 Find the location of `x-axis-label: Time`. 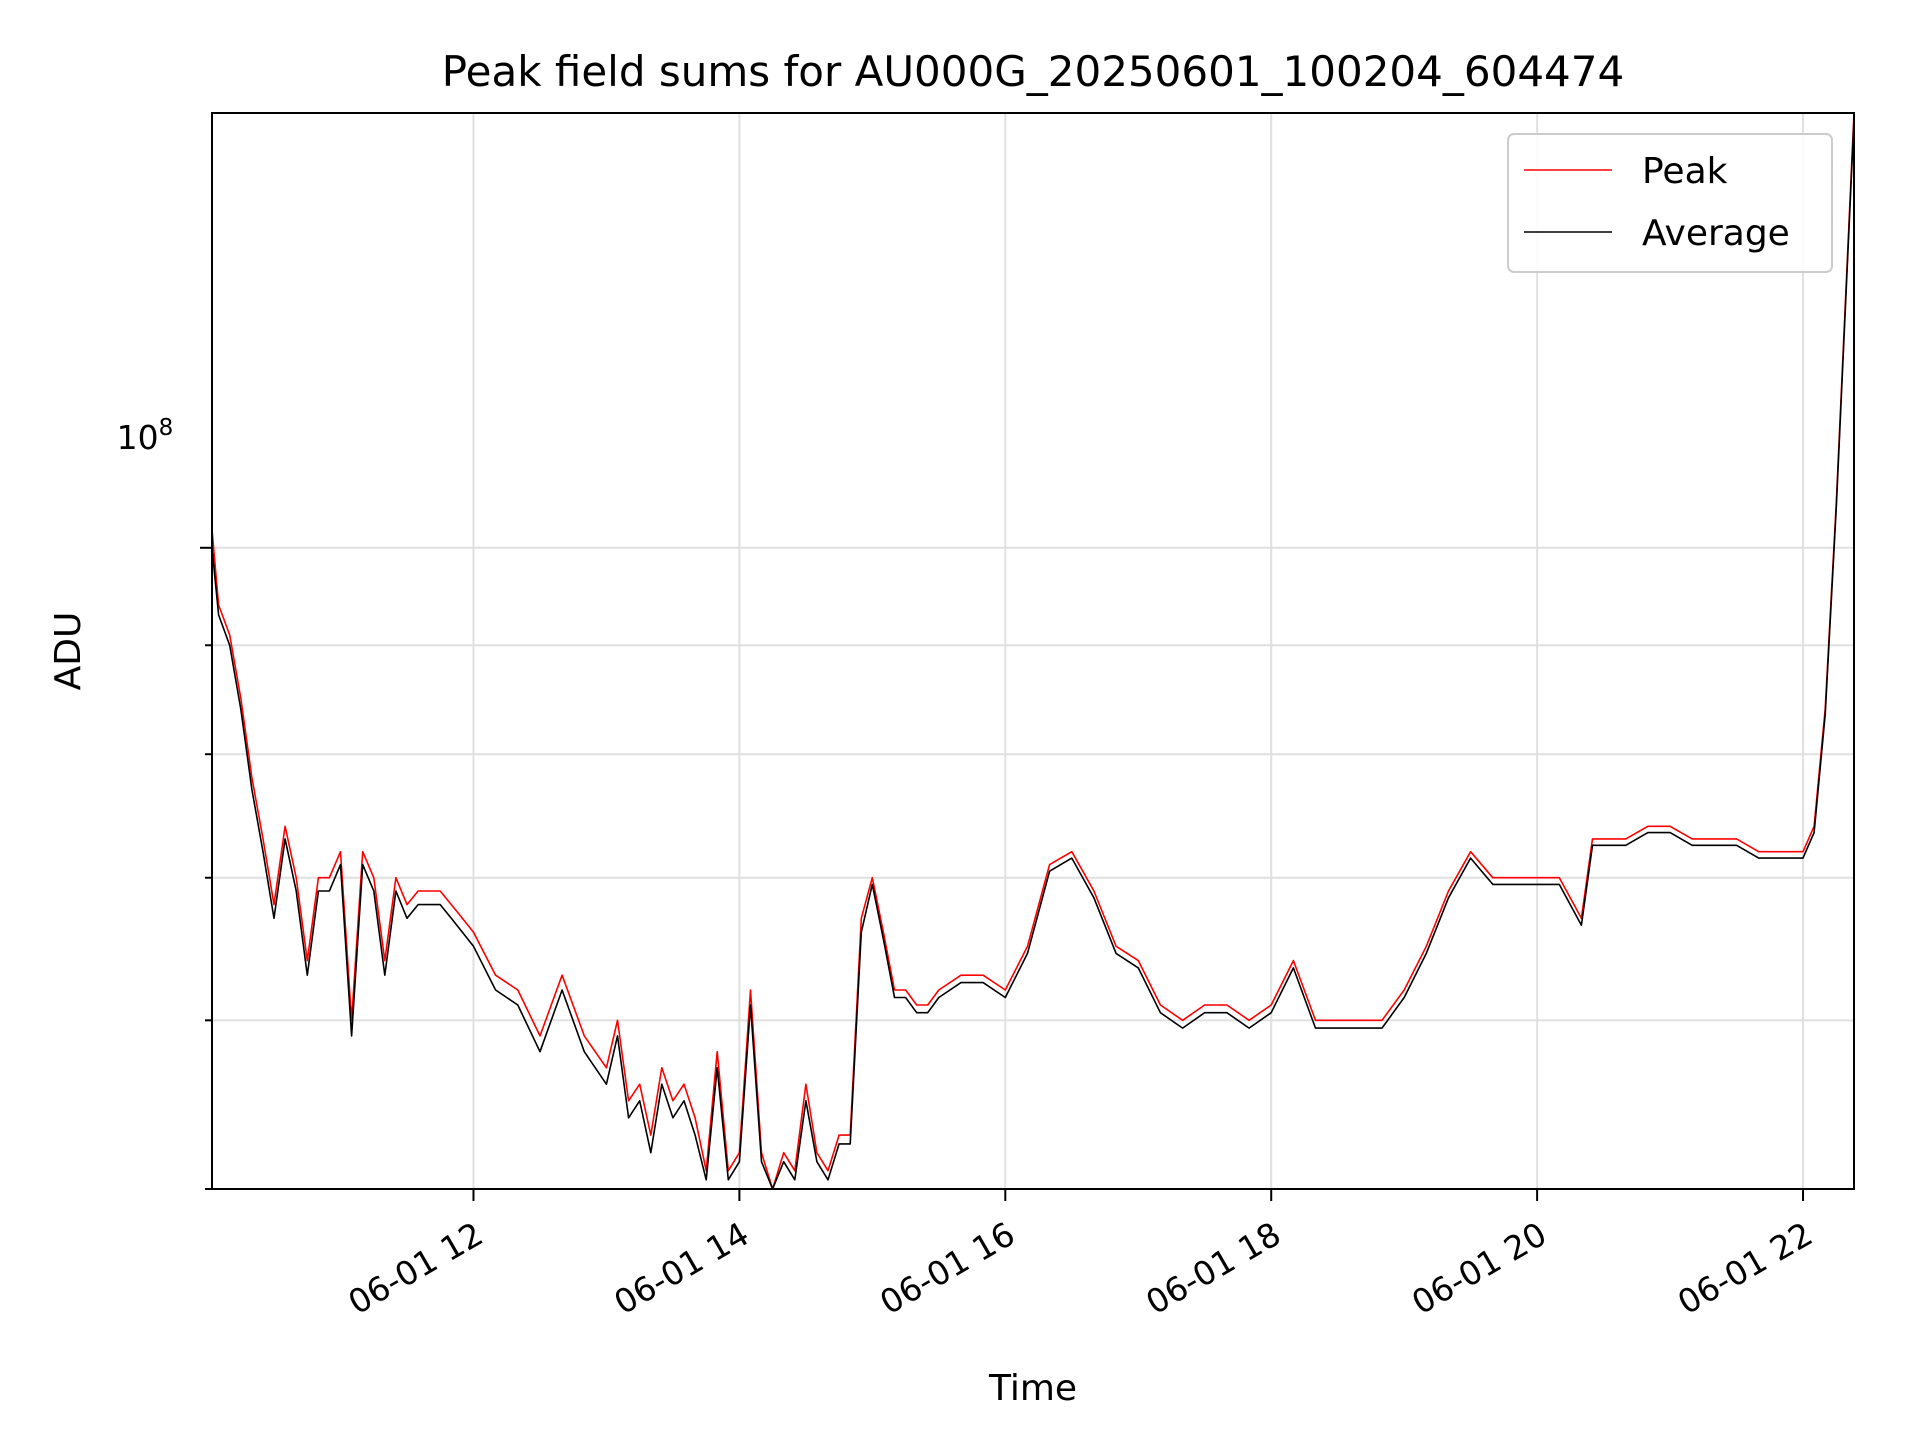

x-axis-label: Time is located at coordinates (1032, 1388).